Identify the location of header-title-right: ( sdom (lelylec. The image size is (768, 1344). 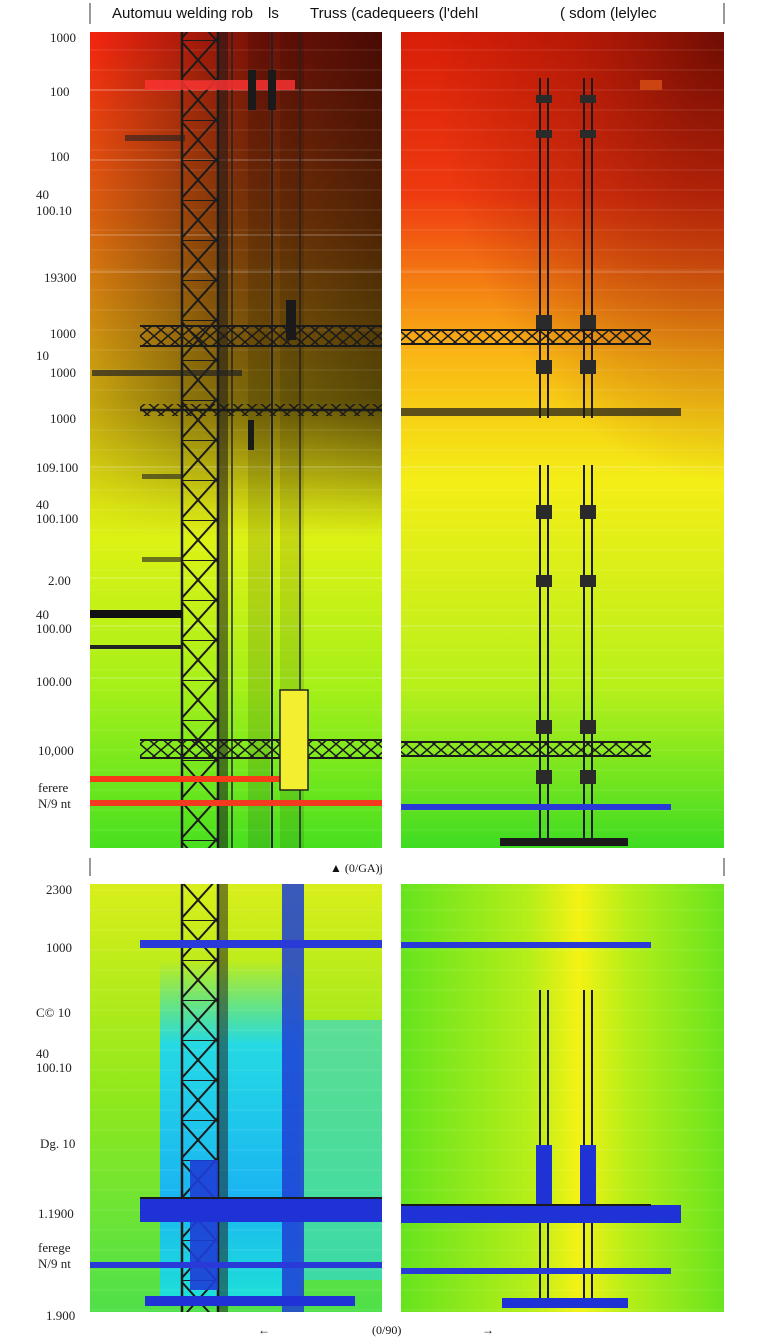
(608, 13).